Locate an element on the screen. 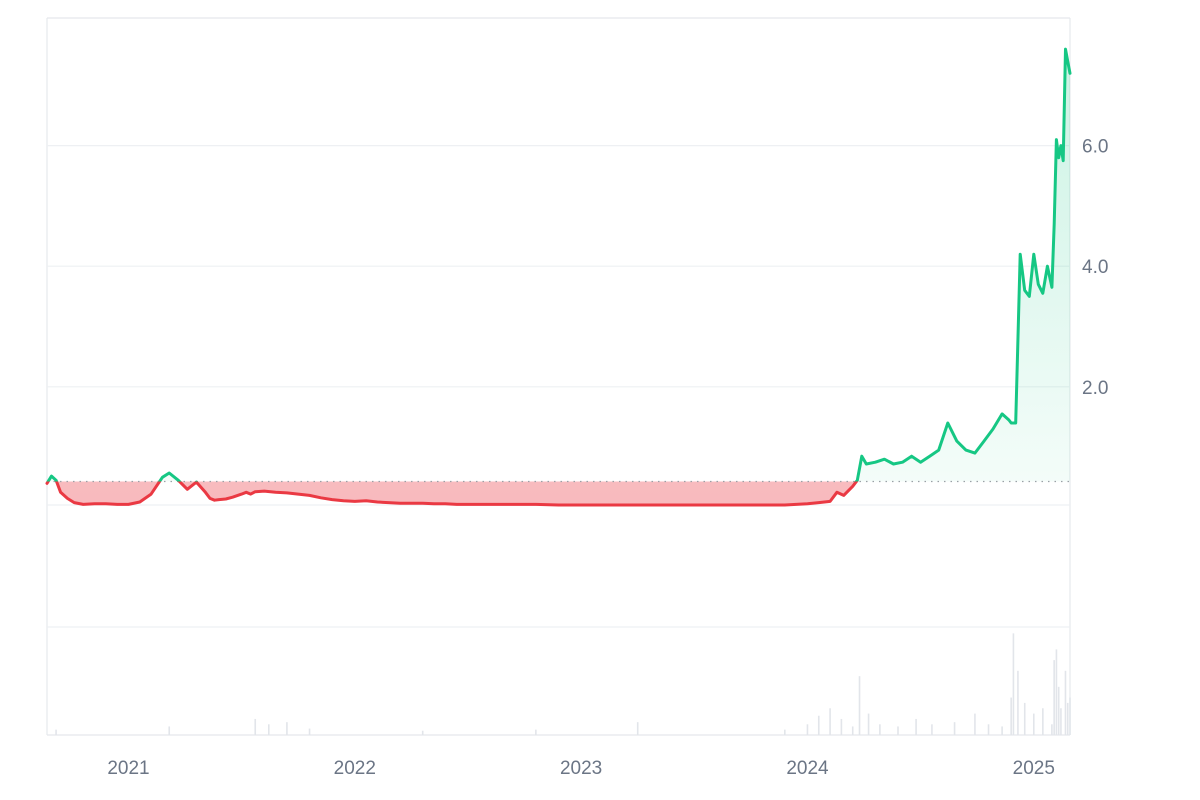 This screenshot has width=1200, height=800. price-line-down is located at coordinates (452, 494).